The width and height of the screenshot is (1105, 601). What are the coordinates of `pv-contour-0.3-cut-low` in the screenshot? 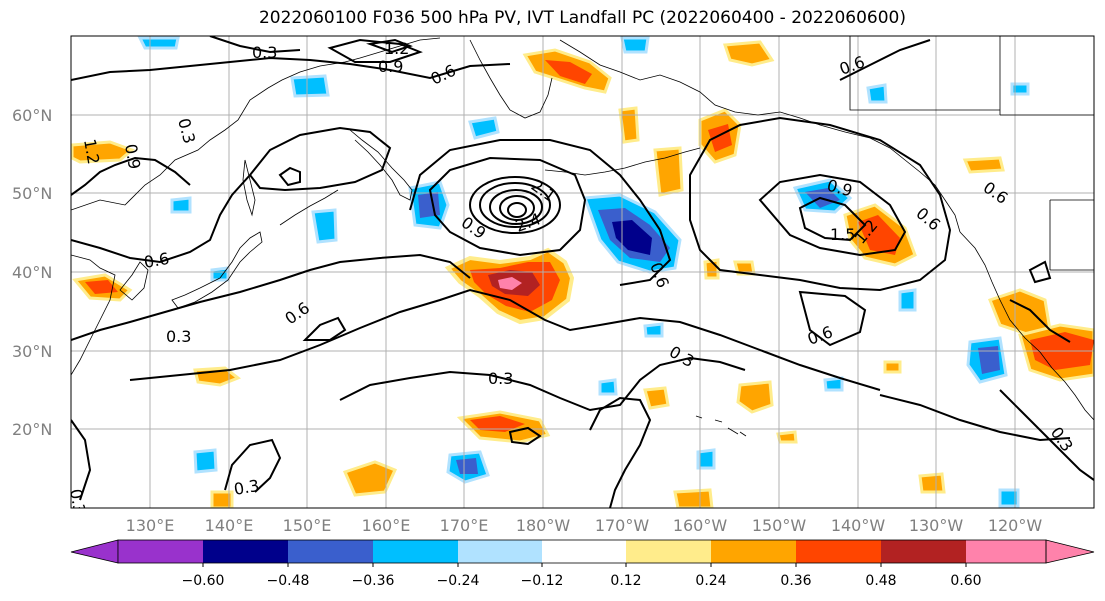 It's located at (253, 465).